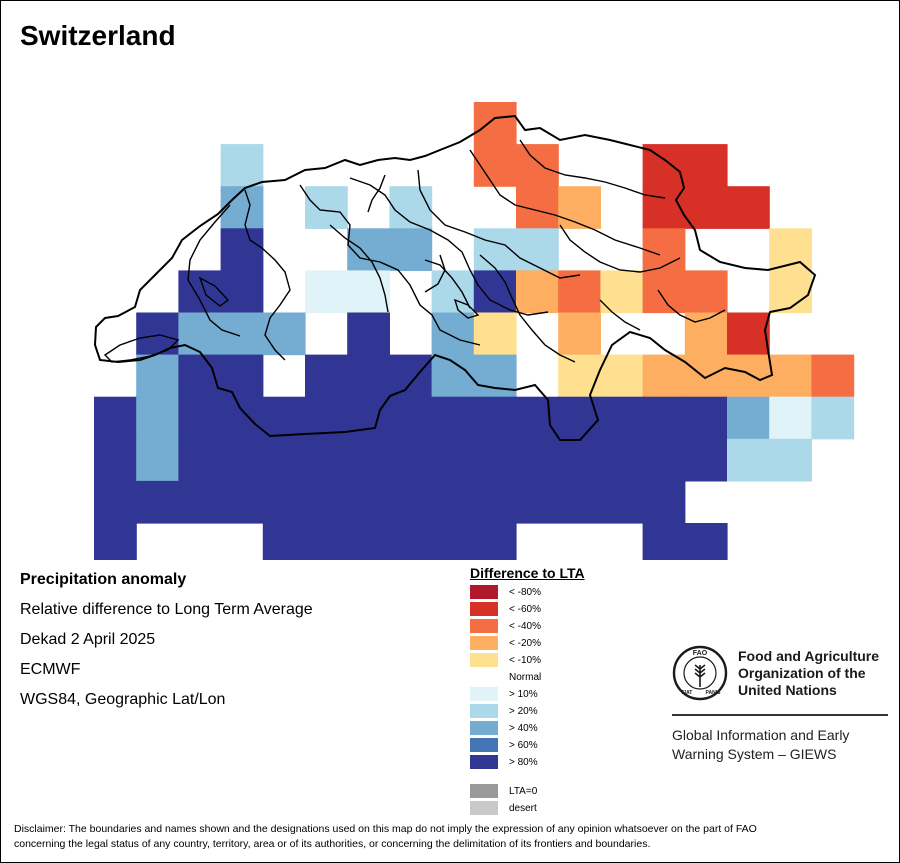 This screenshot has height=863, width=900. What do you see at coordinates (525, 643) in the screenshot?
I see `legend-label: < -20%` at bounding box center [525, 643].